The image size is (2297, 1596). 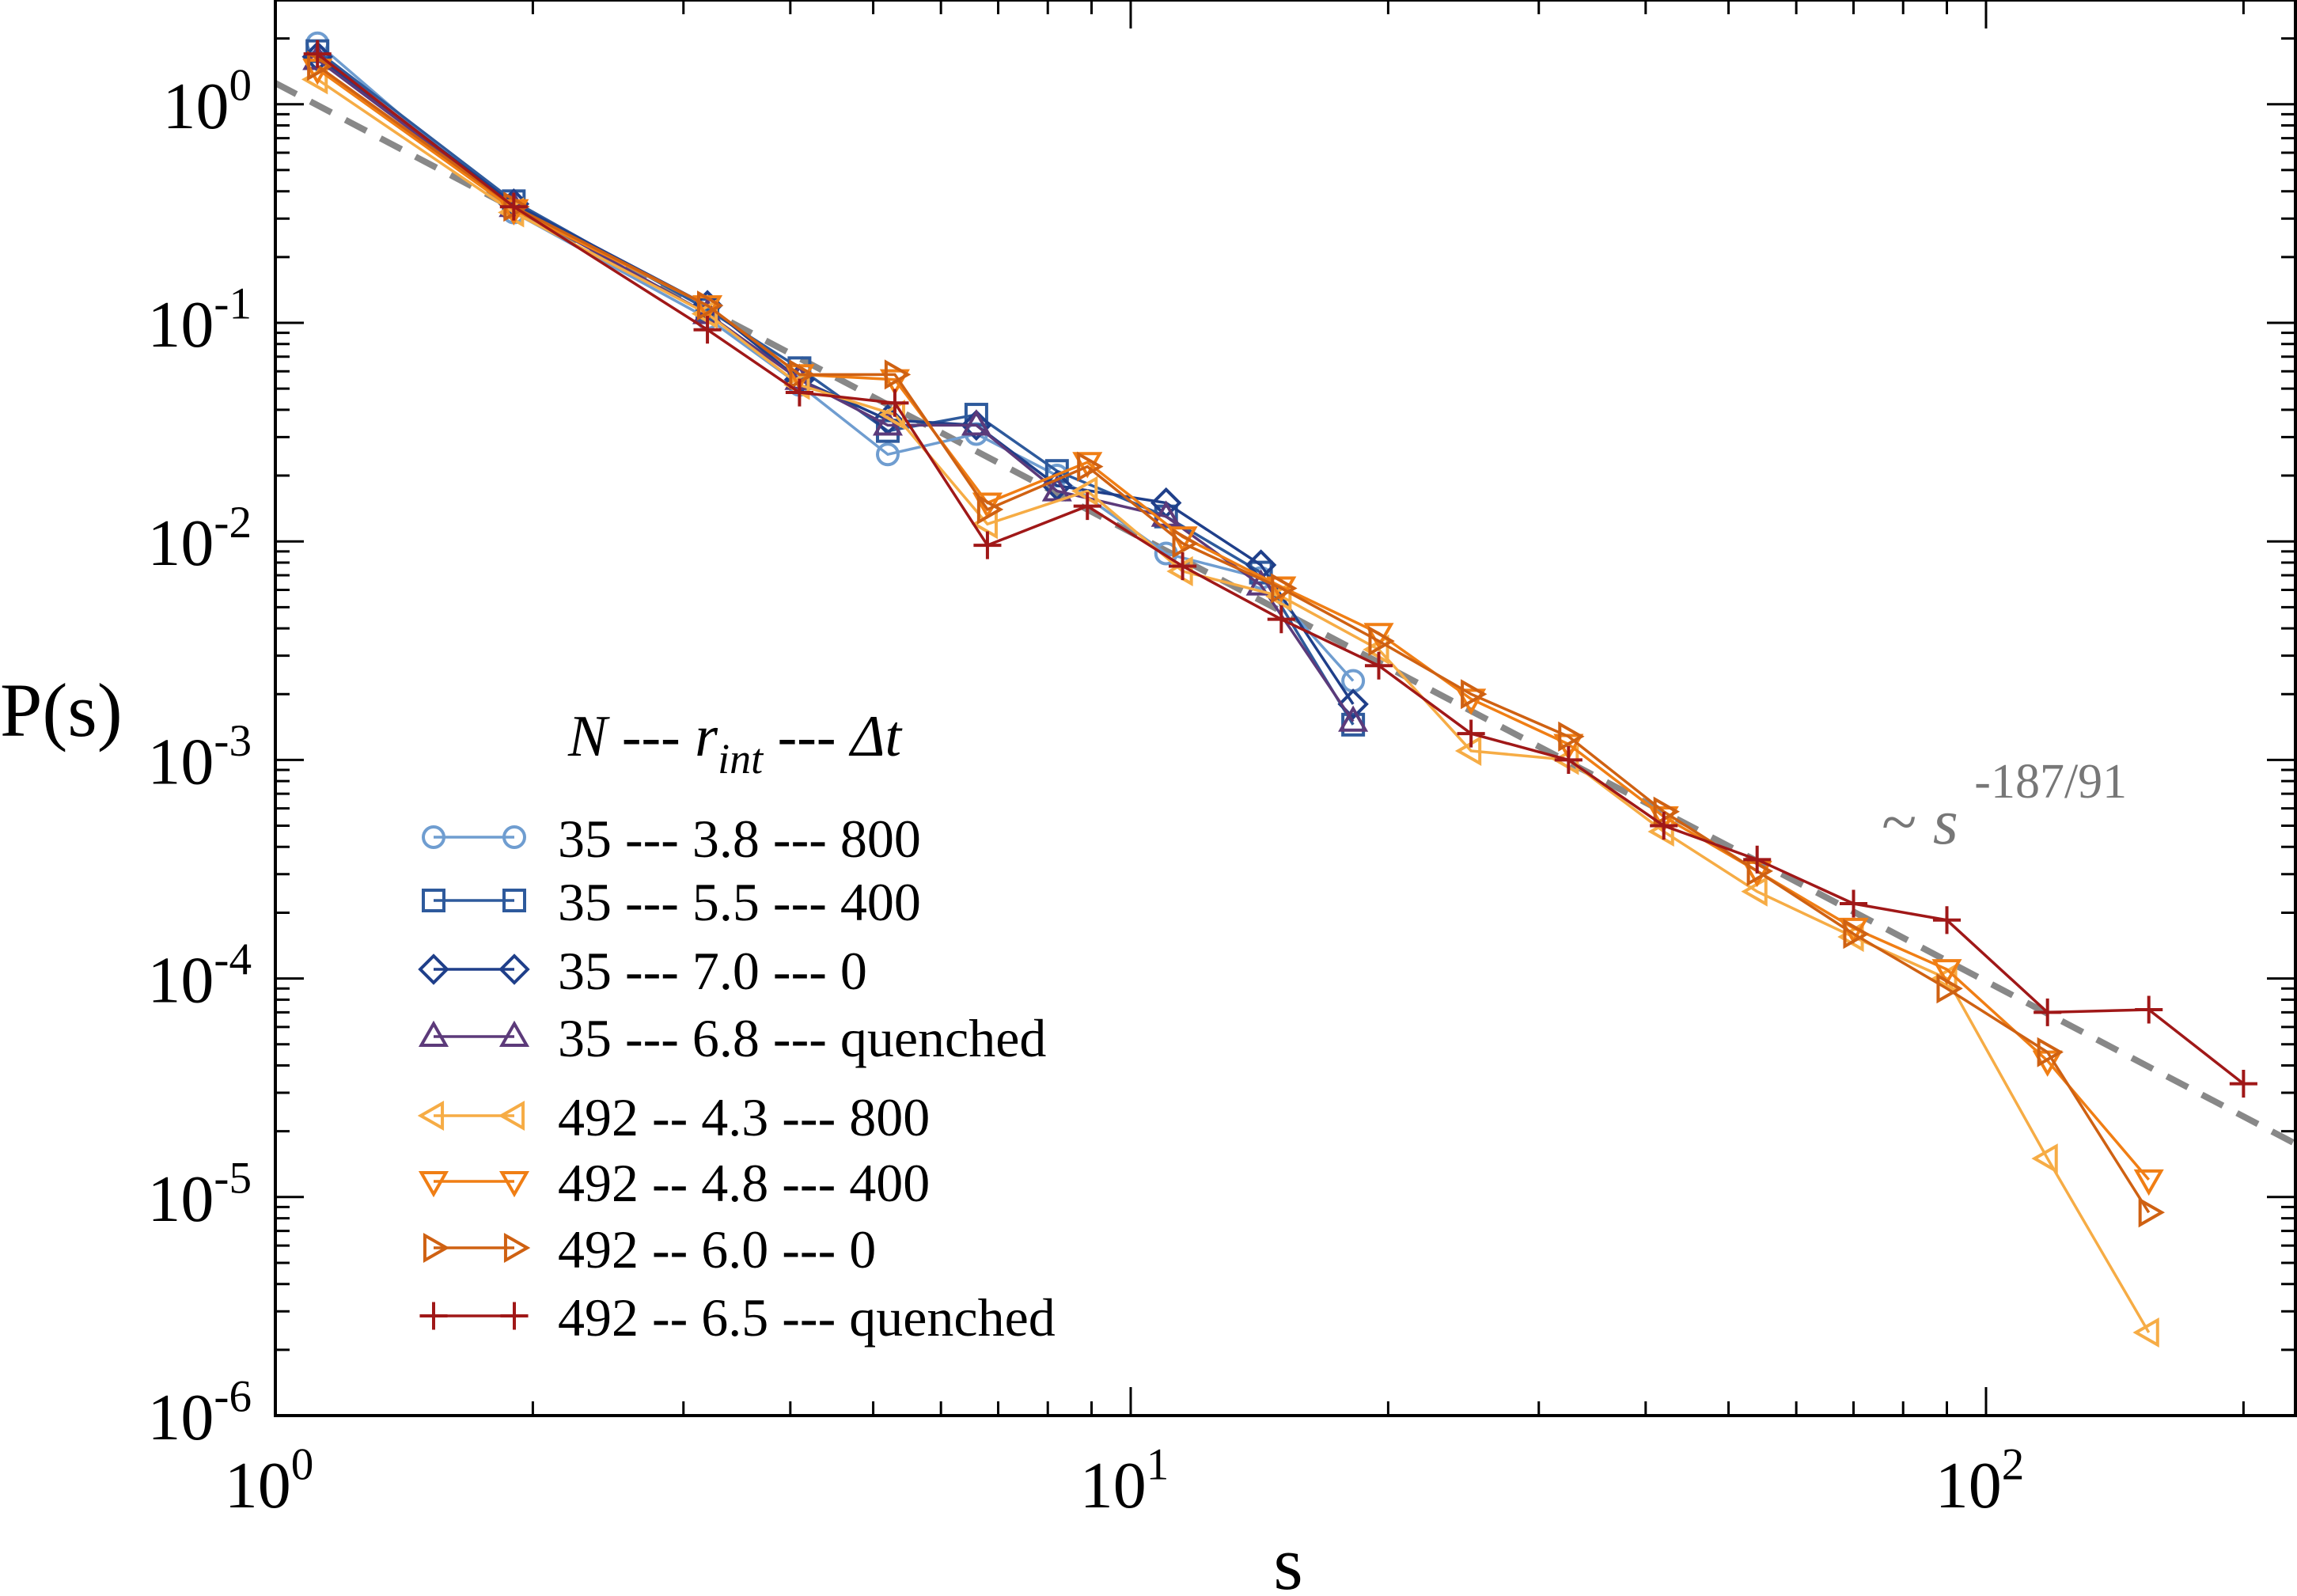 What do you see at coordinates (1980, 1481) in the screenshot?
I see `x-tick-label: 10²` at bounding box center [1980, 1481].